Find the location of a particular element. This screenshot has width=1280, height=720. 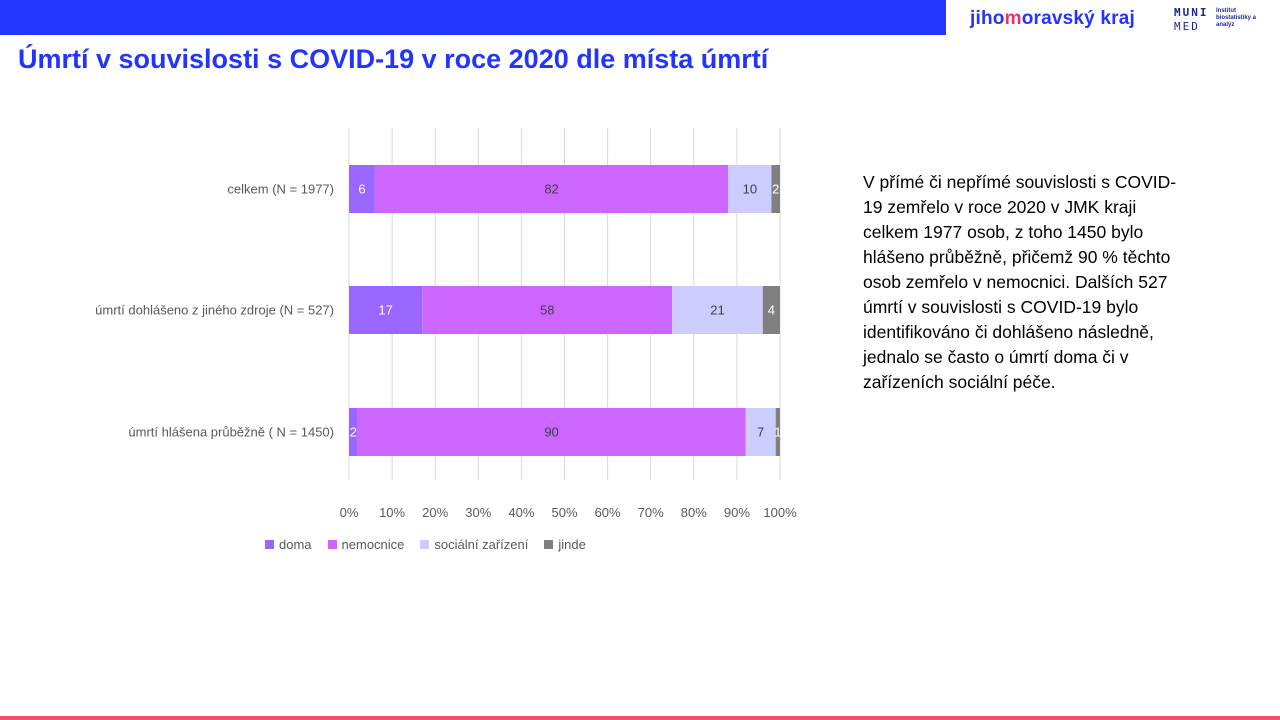

data-label: 6 is located at coordinates (361, 189).